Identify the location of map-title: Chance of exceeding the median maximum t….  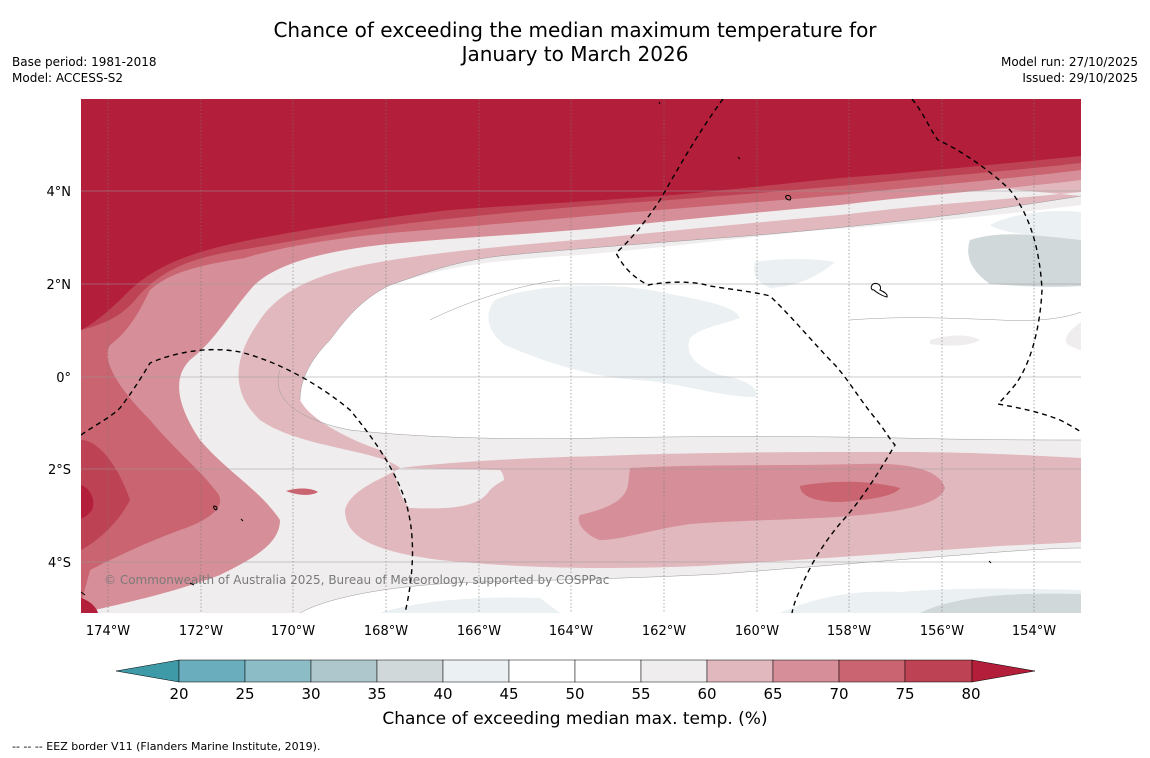
(575, 42).